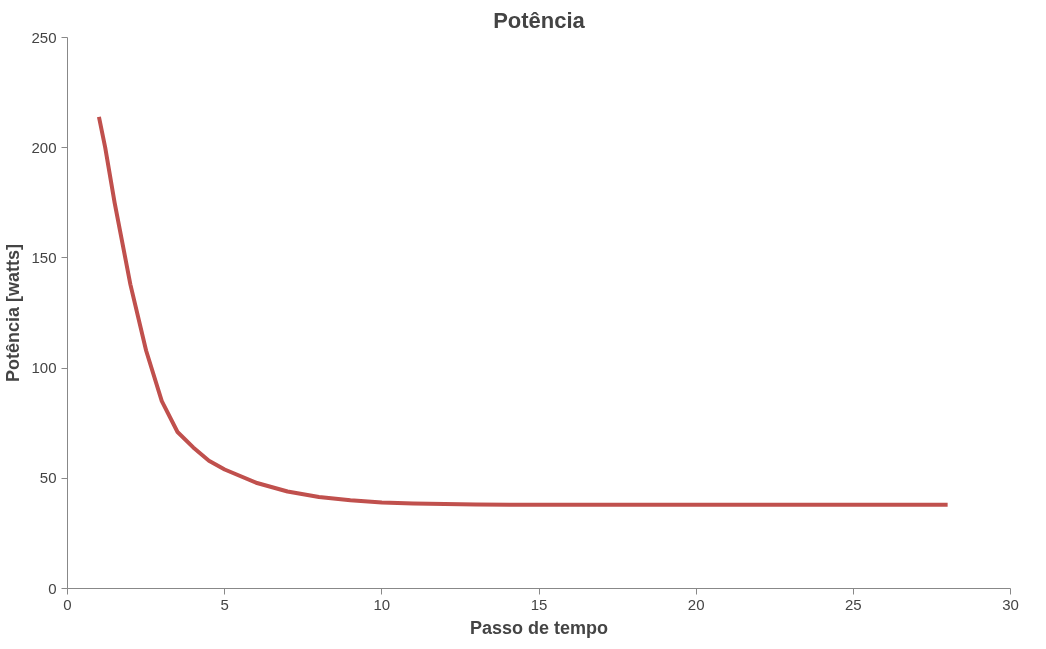  Describe the element at coordinates (1010, 604) in the screenshot. I see `x-tick-label: 30` at that location.